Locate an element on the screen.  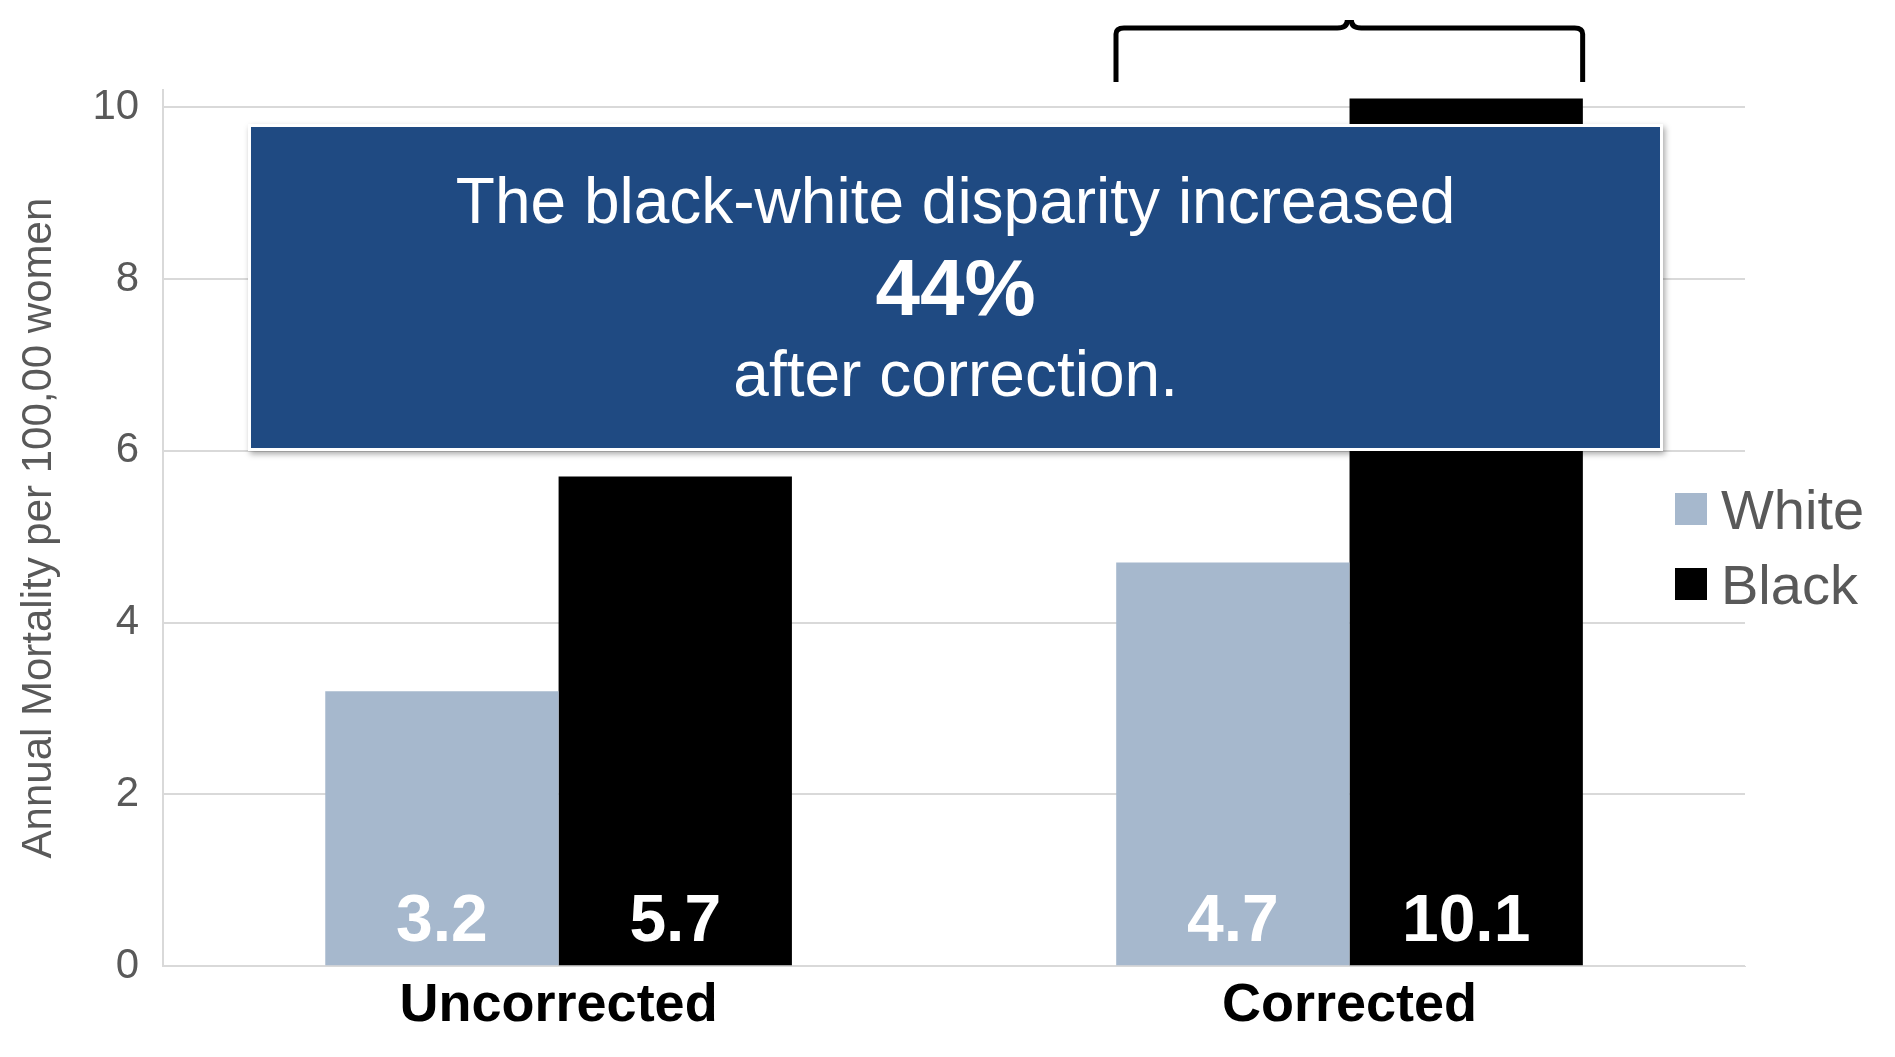
legend-label: White is located at coordinates (1793, 509).